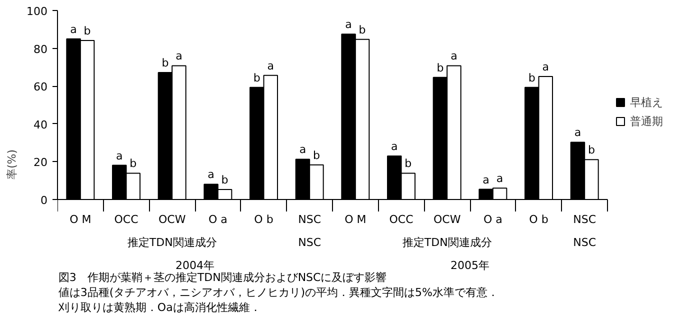  What do you see at coordinates (222, 277) in the screenshot?
I see `caption: 図3 作期が葉鞘＋茎の推定TDN関連成分およびNSCに及ぼす影響` at bounding box center [222, 277].